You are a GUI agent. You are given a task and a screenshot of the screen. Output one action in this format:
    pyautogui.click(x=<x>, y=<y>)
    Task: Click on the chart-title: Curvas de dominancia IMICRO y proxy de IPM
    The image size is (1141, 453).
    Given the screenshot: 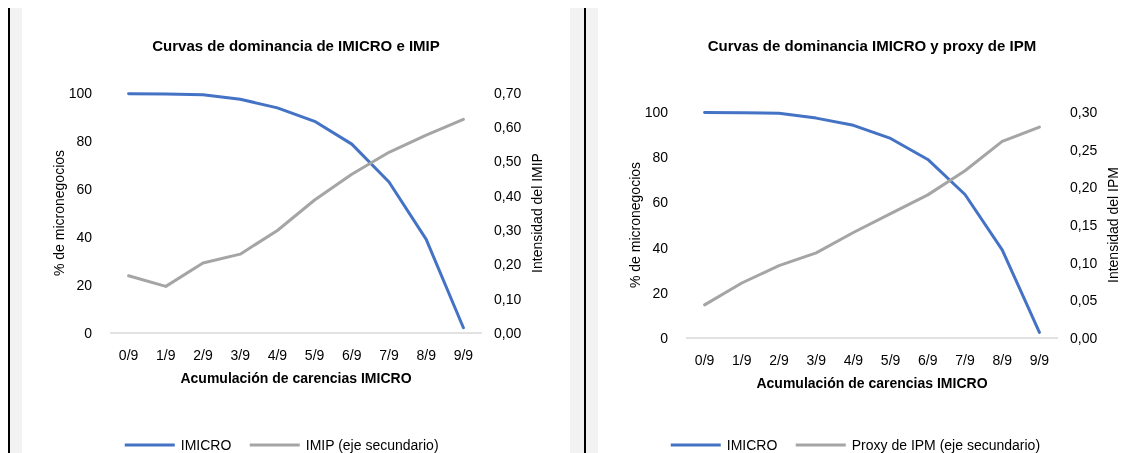 What is the action you would take?
    pyautogui.click(x=872, y=45)
    